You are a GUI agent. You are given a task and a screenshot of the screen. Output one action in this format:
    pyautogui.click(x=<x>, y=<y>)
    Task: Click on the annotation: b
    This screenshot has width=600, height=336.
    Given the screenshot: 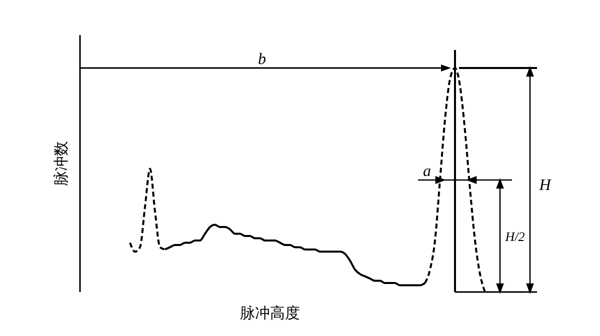 What is the action you would take?
    pyautogui.click(x=262, y=59)
    